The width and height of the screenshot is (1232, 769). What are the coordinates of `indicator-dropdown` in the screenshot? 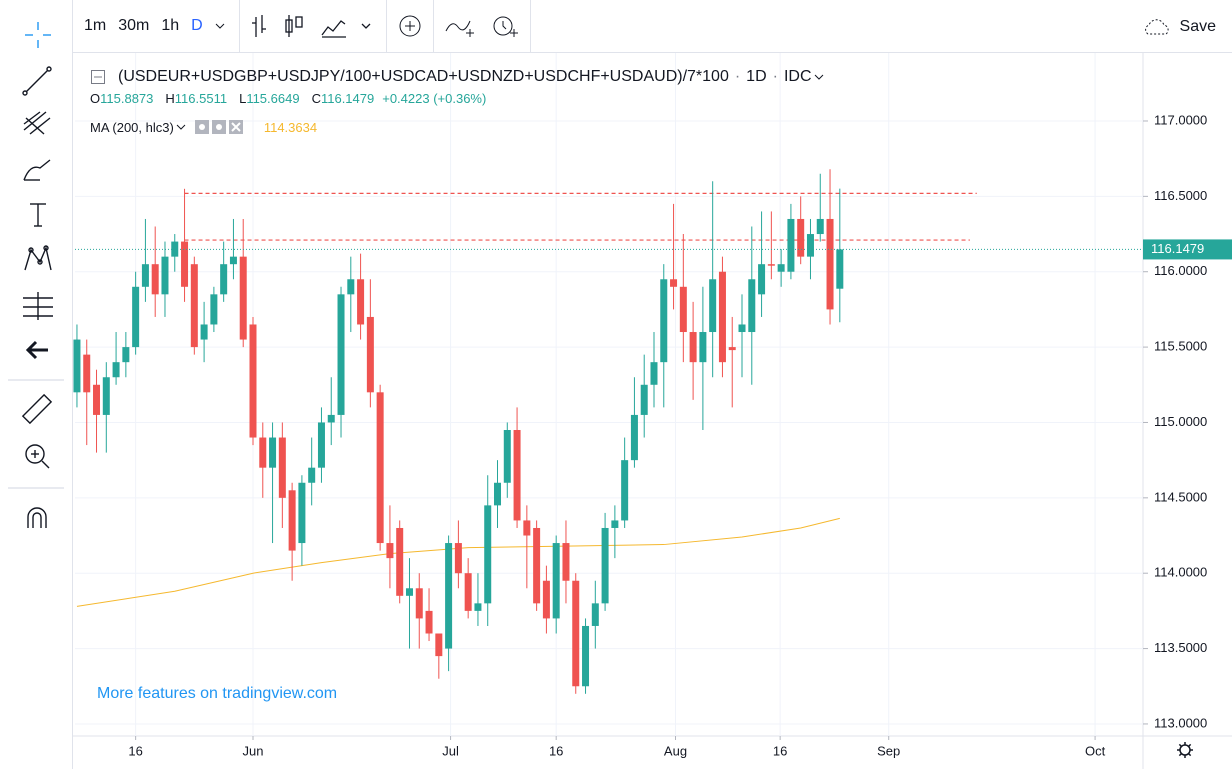 It's located at (181, 127).